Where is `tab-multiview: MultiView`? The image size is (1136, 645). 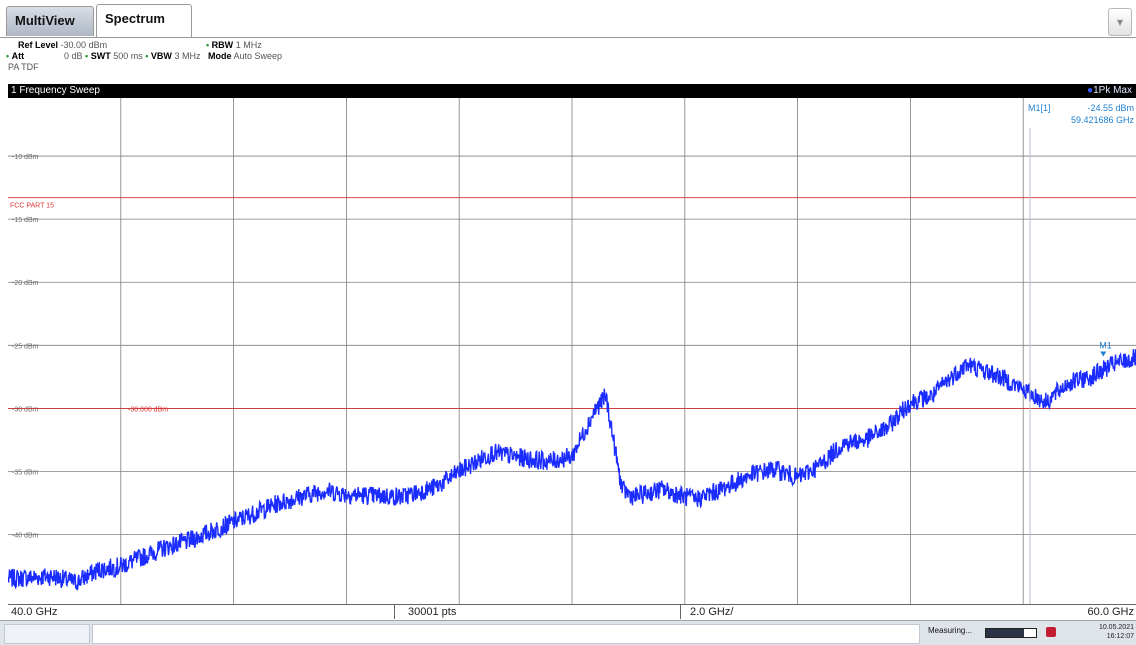
tab-multiview: MultiView is located at coordinates (50, 21).